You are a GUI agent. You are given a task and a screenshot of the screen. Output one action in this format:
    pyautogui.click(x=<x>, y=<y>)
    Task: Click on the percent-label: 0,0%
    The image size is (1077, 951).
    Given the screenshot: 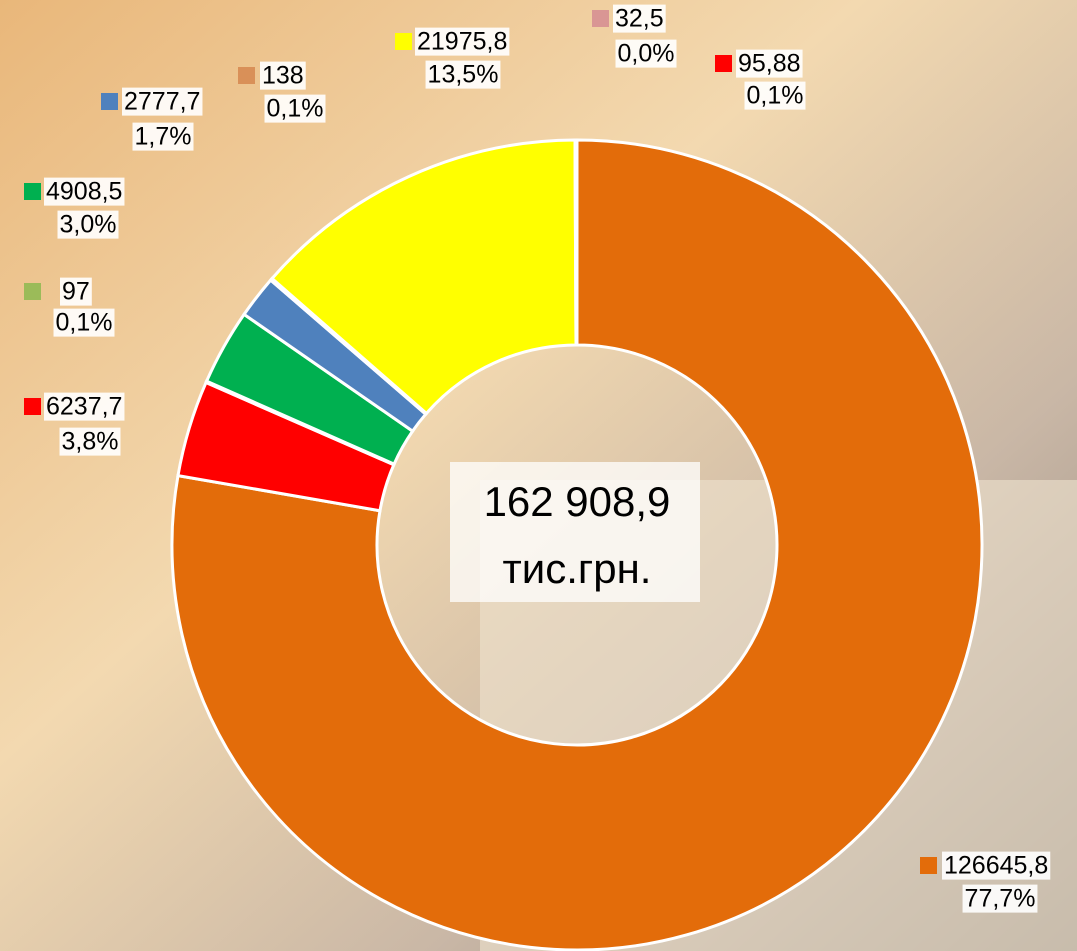 What is the action you would take?
    pyautogui.click(x=646, y=54)
    